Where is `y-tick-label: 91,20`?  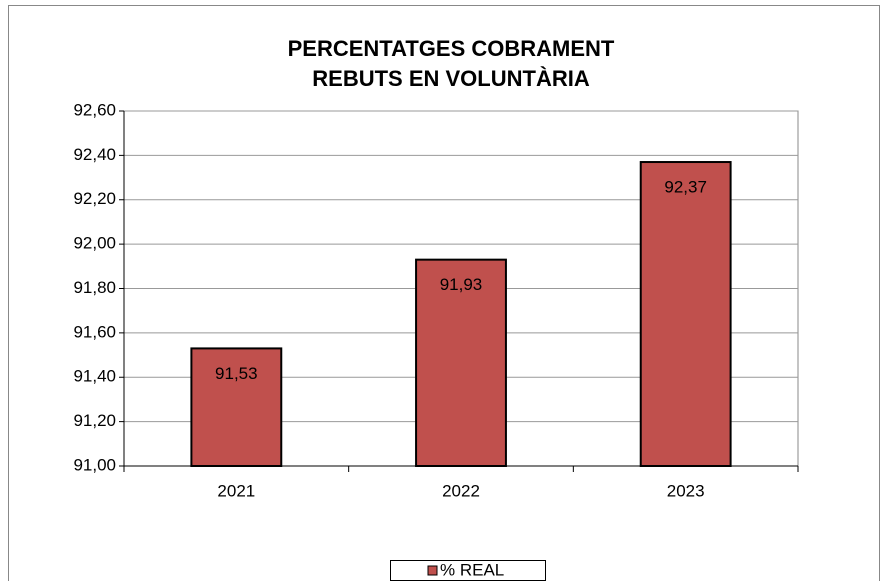 y-tick-label: 91,20 is located at coordinates (94, 420).